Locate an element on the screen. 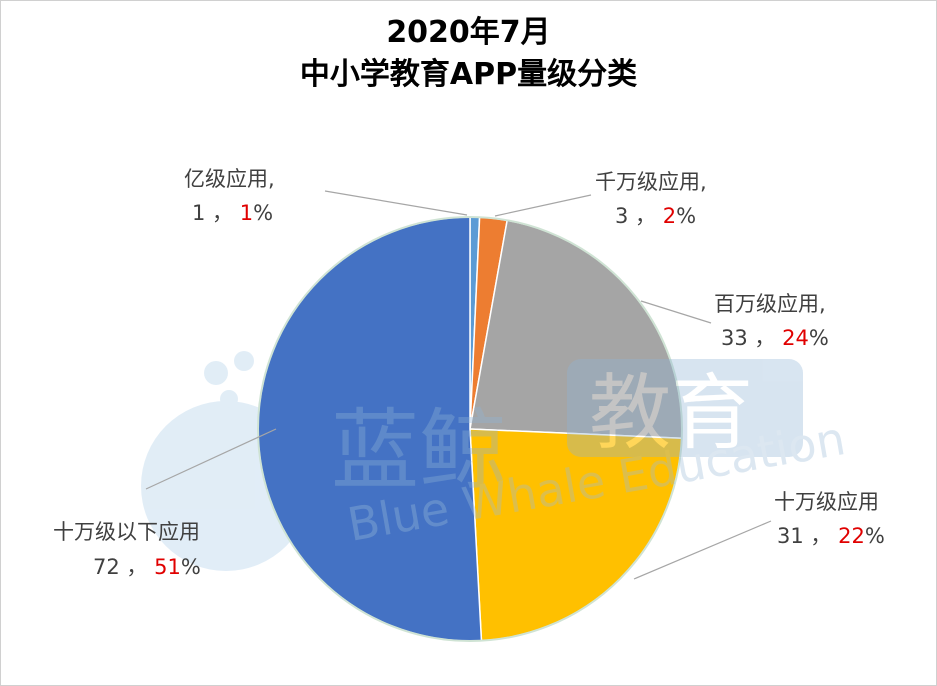 The image size is (937, 686). data-label-value-2: 33 ， 24% is located at coordinates (775, 338).